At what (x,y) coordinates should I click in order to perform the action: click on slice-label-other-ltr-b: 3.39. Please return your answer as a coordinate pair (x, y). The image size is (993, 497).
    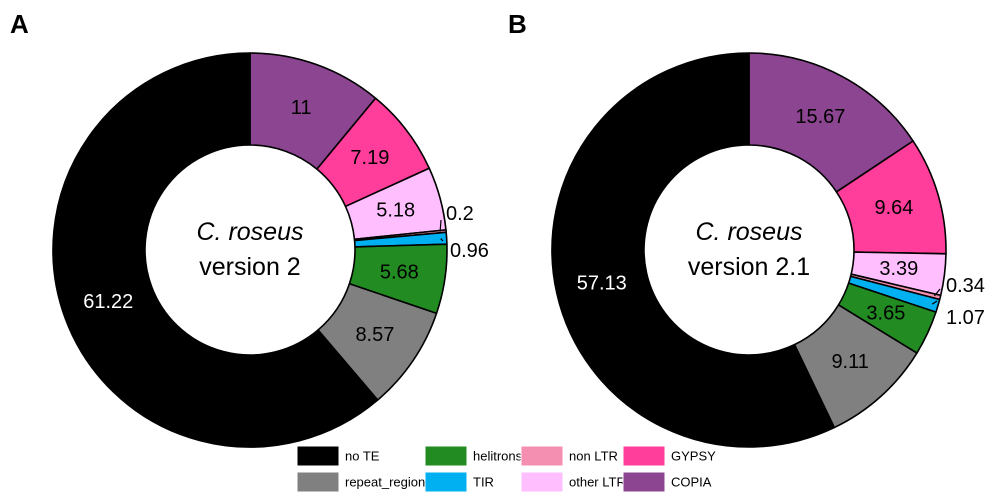
    Looking at the image, I should click on (898, 269).